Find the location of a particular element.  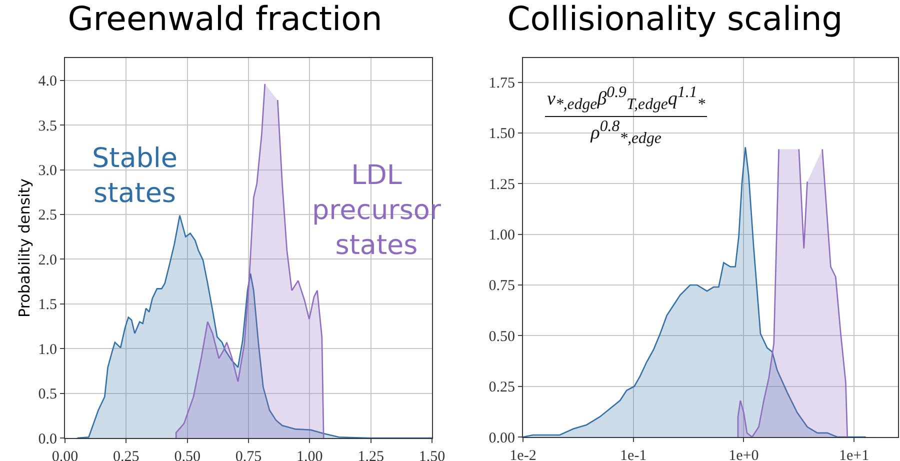

y-tick-label: 0.75 is located at coordinates (501, 286).